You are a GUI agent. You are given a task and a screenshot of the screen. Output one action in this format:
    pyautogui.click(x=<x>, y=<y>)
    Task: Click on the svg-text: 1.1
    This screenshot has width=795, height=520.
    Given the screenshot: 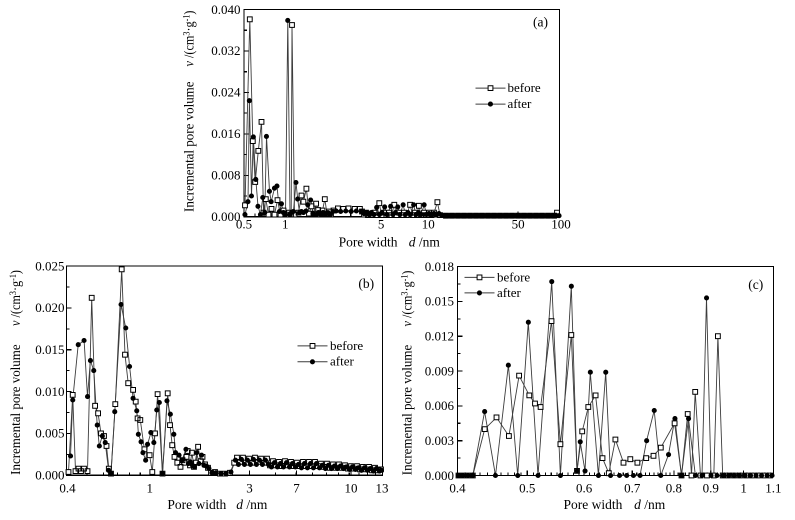 What is the action you would take?
    pyautogui.click(x=773, y=487)
    